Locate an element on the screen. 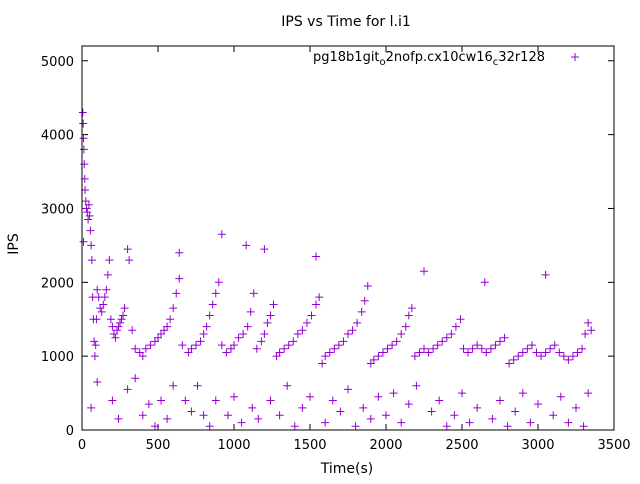 The image size is (640, 484). legend-marker-symbol is located at coordinates (575, 57).